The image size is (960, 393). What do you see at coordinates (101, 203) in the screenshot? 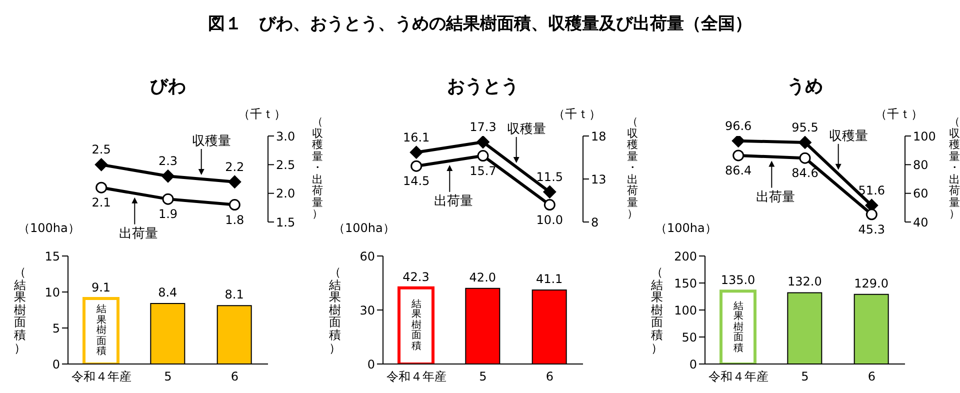
I see `data-label: 2.1` at bounding box center [101, 203].